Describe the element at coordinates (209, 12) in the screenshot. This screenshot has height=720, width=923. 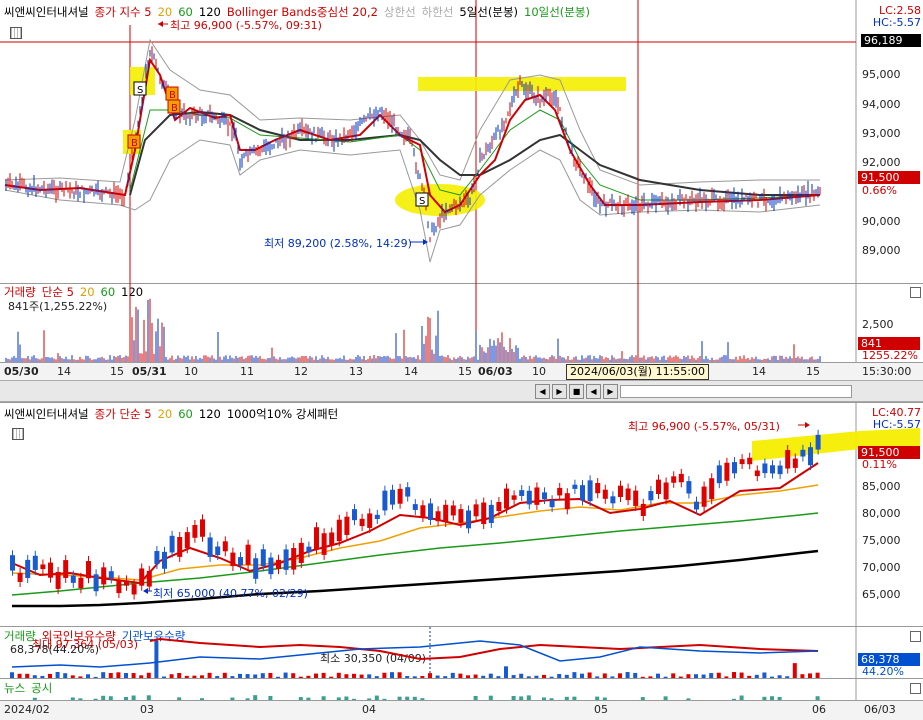
I see `legend-ma120: 120` at that location.